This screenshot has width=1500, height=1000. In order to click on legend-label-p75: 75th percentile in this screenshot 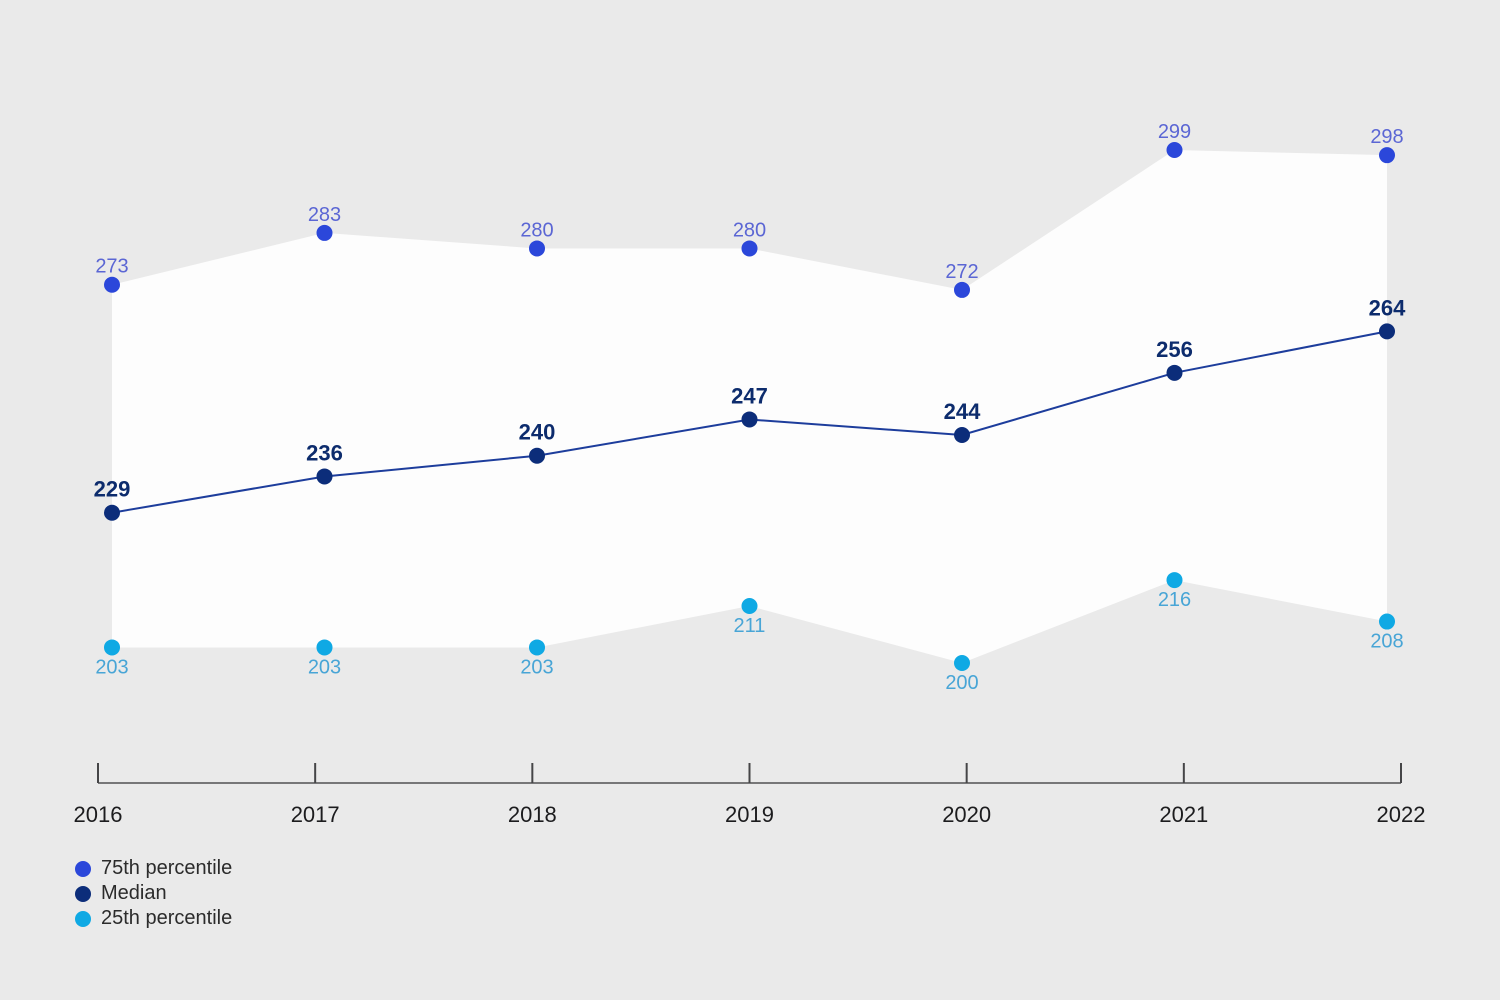, I will do `click(167, 868)`.